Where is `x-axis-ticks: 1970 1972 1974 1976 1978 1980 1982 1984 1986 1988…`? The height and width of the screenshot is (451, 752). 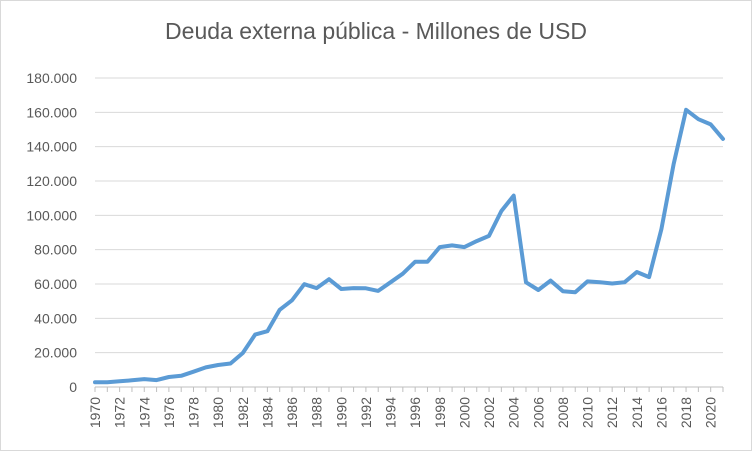
x-axis-ticks: 1970 1972 1974 1976 1978 1980 1982 1984 1986 1988… is located at coordinates (405, 407).